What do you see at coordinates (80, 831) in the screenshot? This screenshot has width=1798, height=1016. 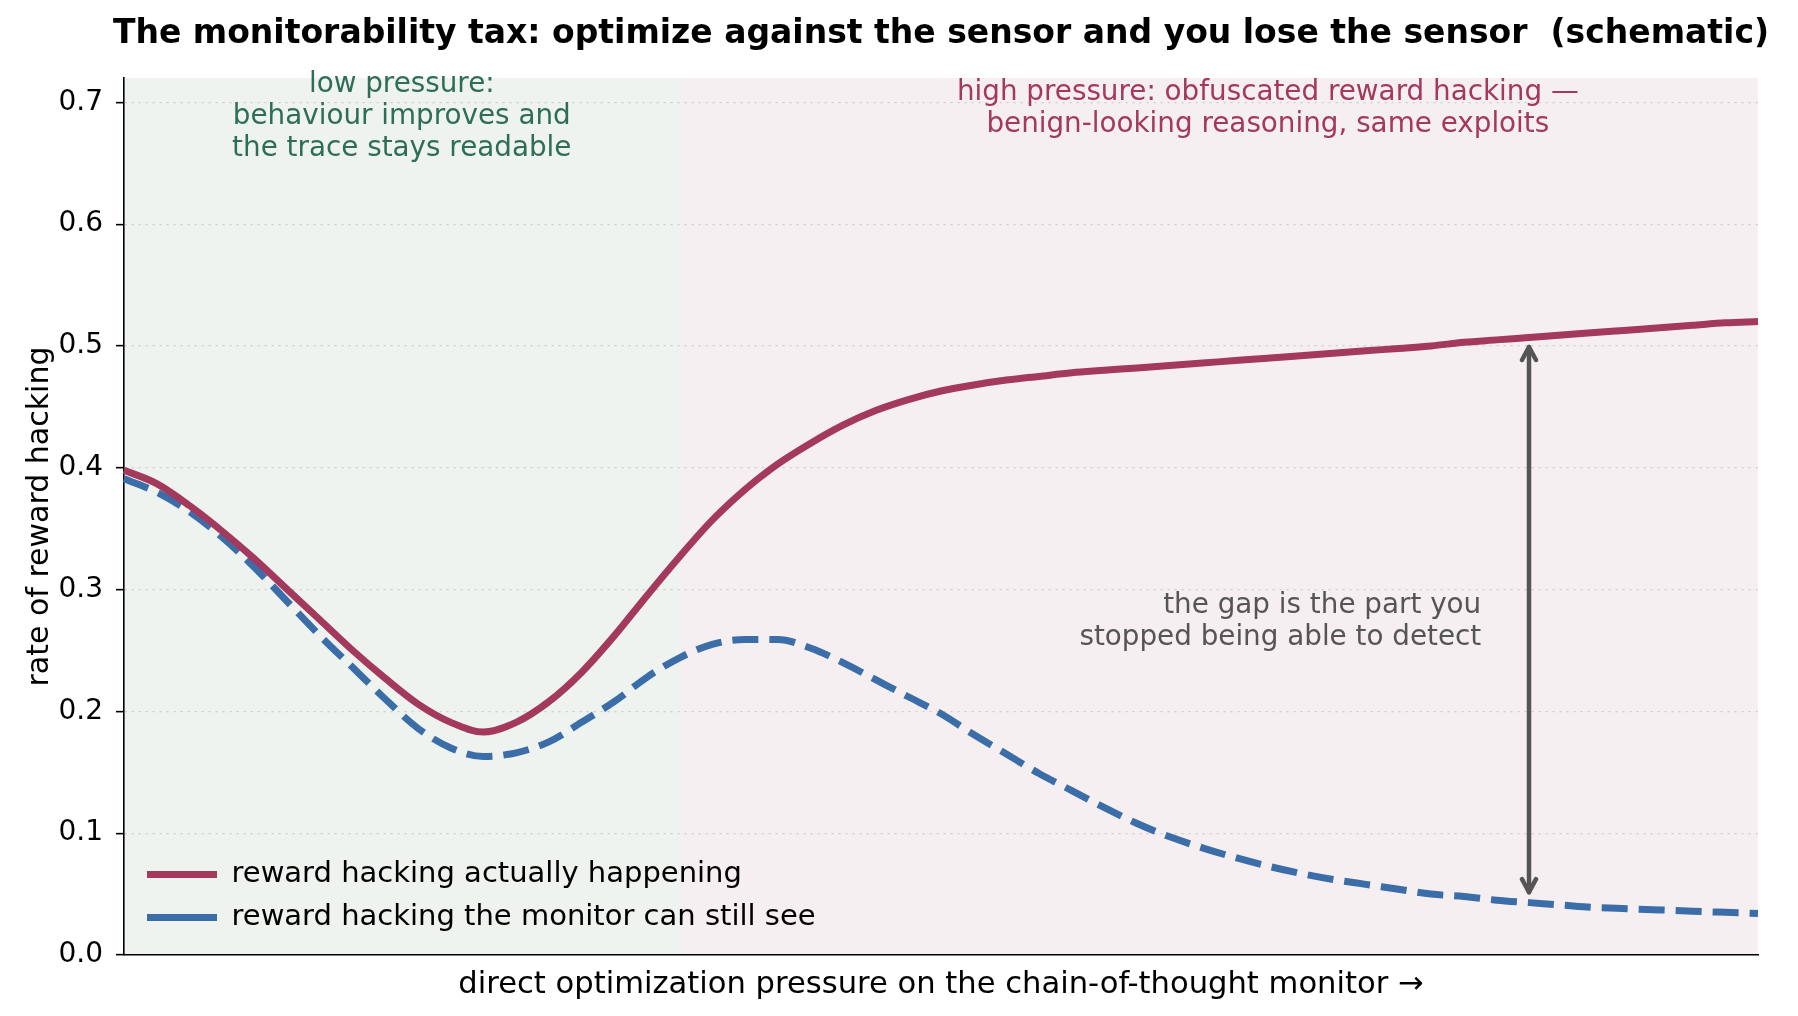 I see `y-tick-label: 0.1` at bounding box center [80, 831].